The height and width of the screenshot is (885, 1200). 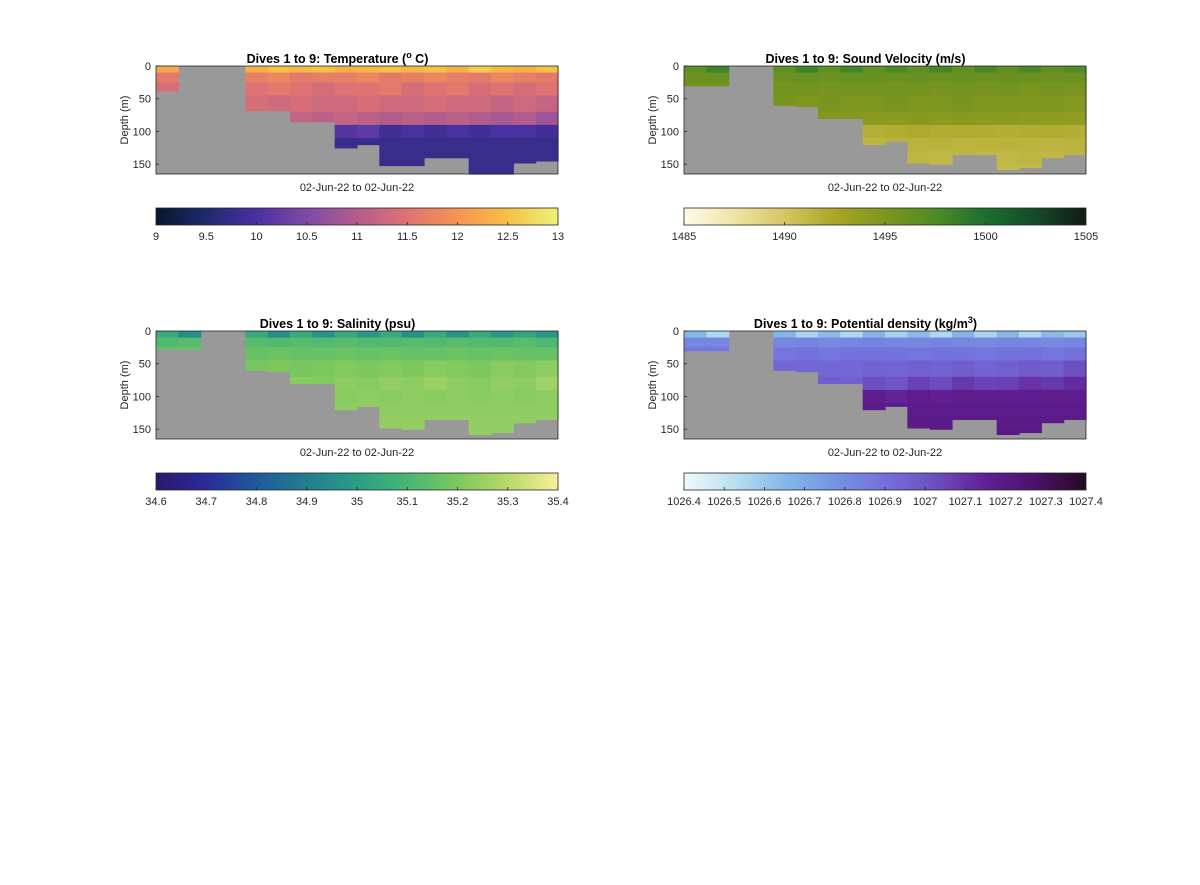 I want to click on potential-density-title: Dives 1 to 9: Potential density (kg/m3), so click(x=865, y=323).